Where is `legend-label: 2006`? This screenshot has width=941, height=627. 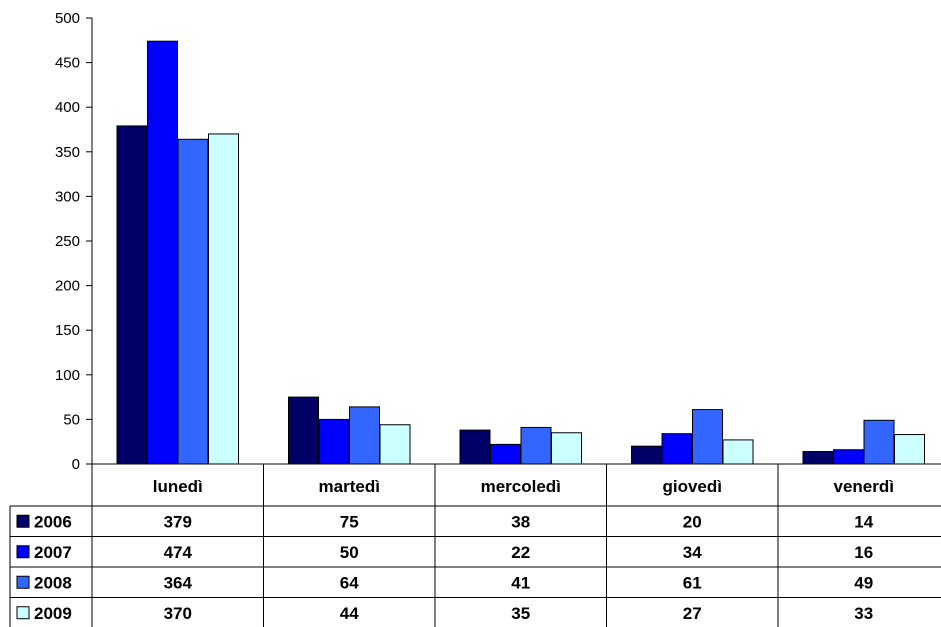
legend-label: 2006 is located at coordinates (53, 521).